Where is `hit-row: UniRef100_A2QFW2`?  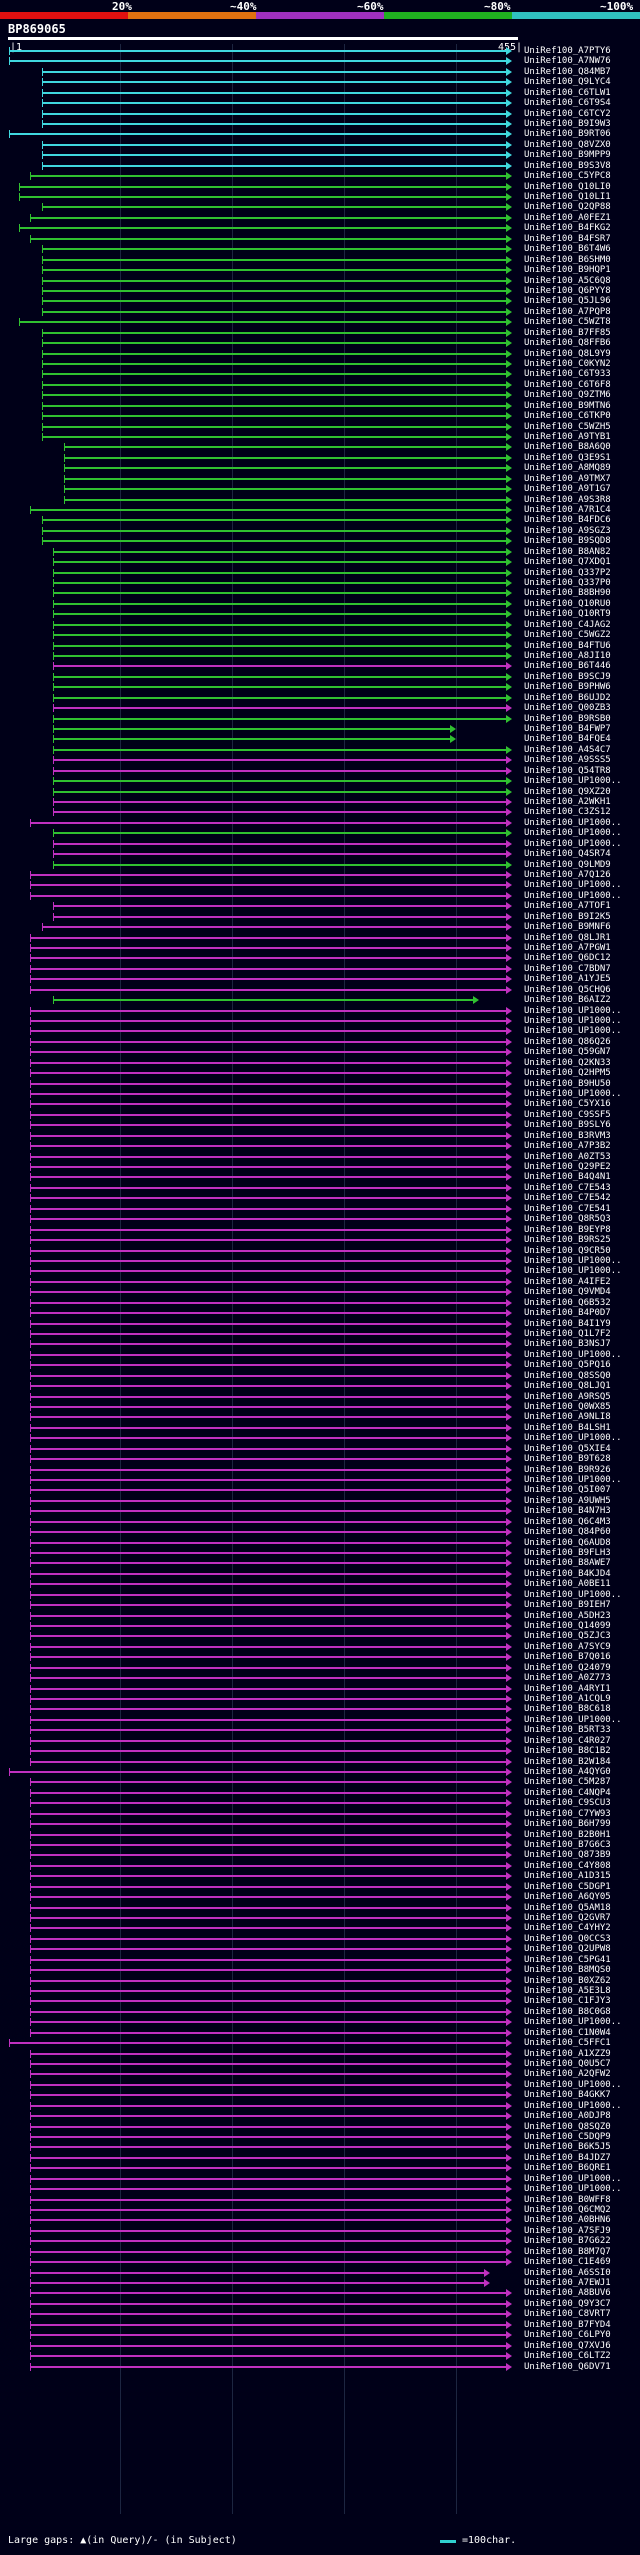 hit-row: UniRef100_A2QFW2 is located at coordinates (320, 2074).